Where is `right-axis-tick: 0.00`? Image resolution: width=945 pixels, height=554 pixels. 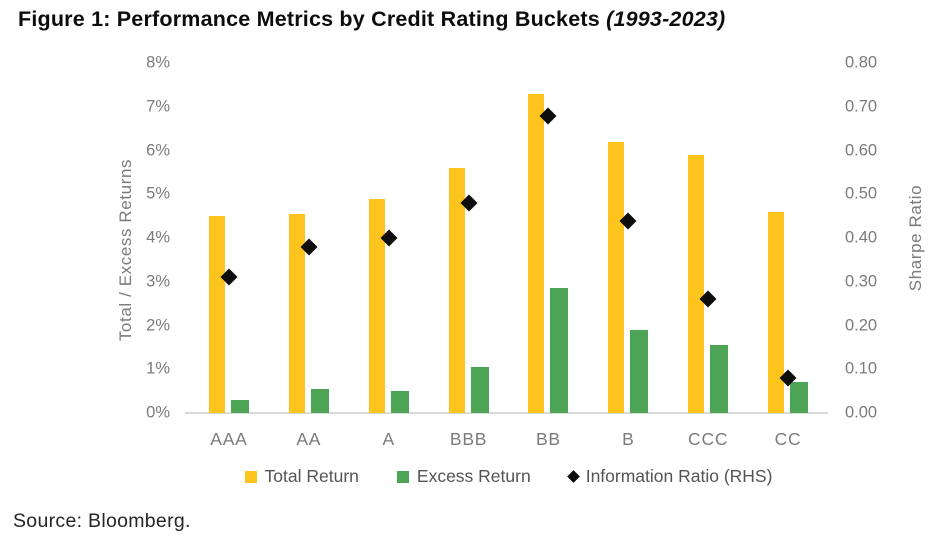
right-axis-tick: 0.00 is located at coordinates (861, 412).